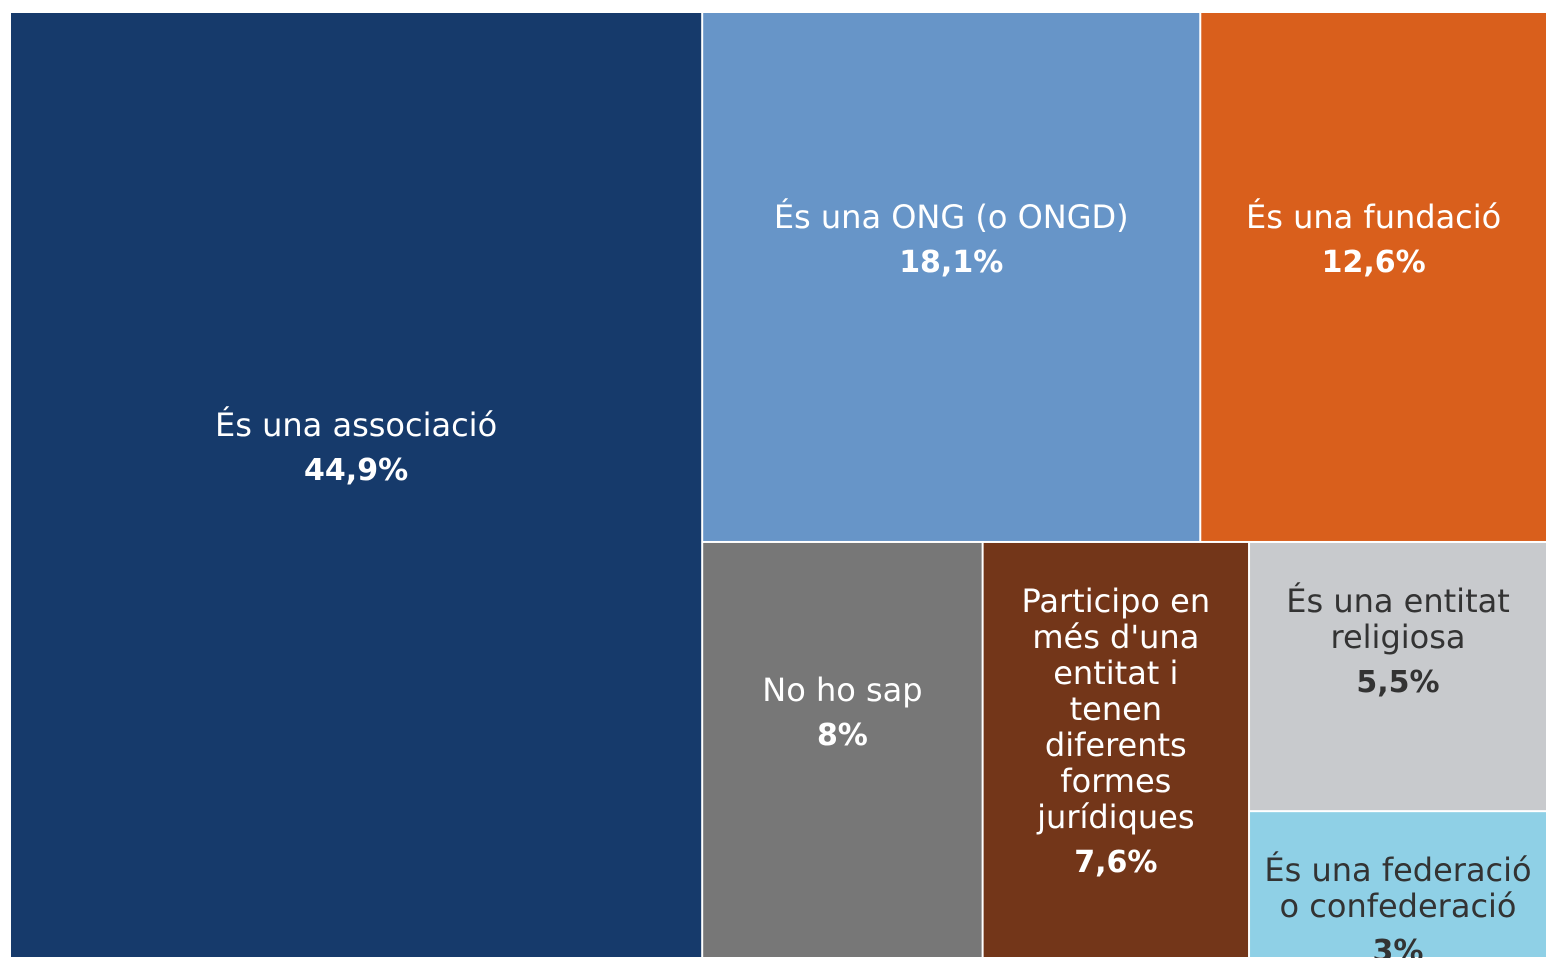 This screenshot has width=1547, height=958. What do you see at coordinates (1373, 217) in the screenshot?
I see `cell-label: És una fundació` at bounding box center [1373, 217].